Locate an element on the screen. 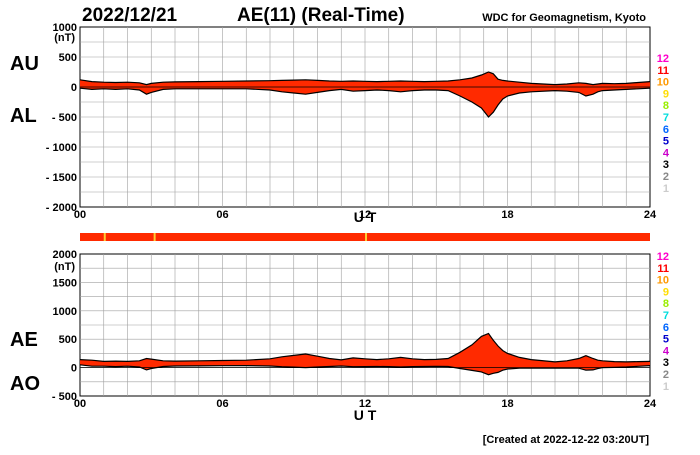  ae-ao-xlabel: U T is located at coordinates (365, 415).